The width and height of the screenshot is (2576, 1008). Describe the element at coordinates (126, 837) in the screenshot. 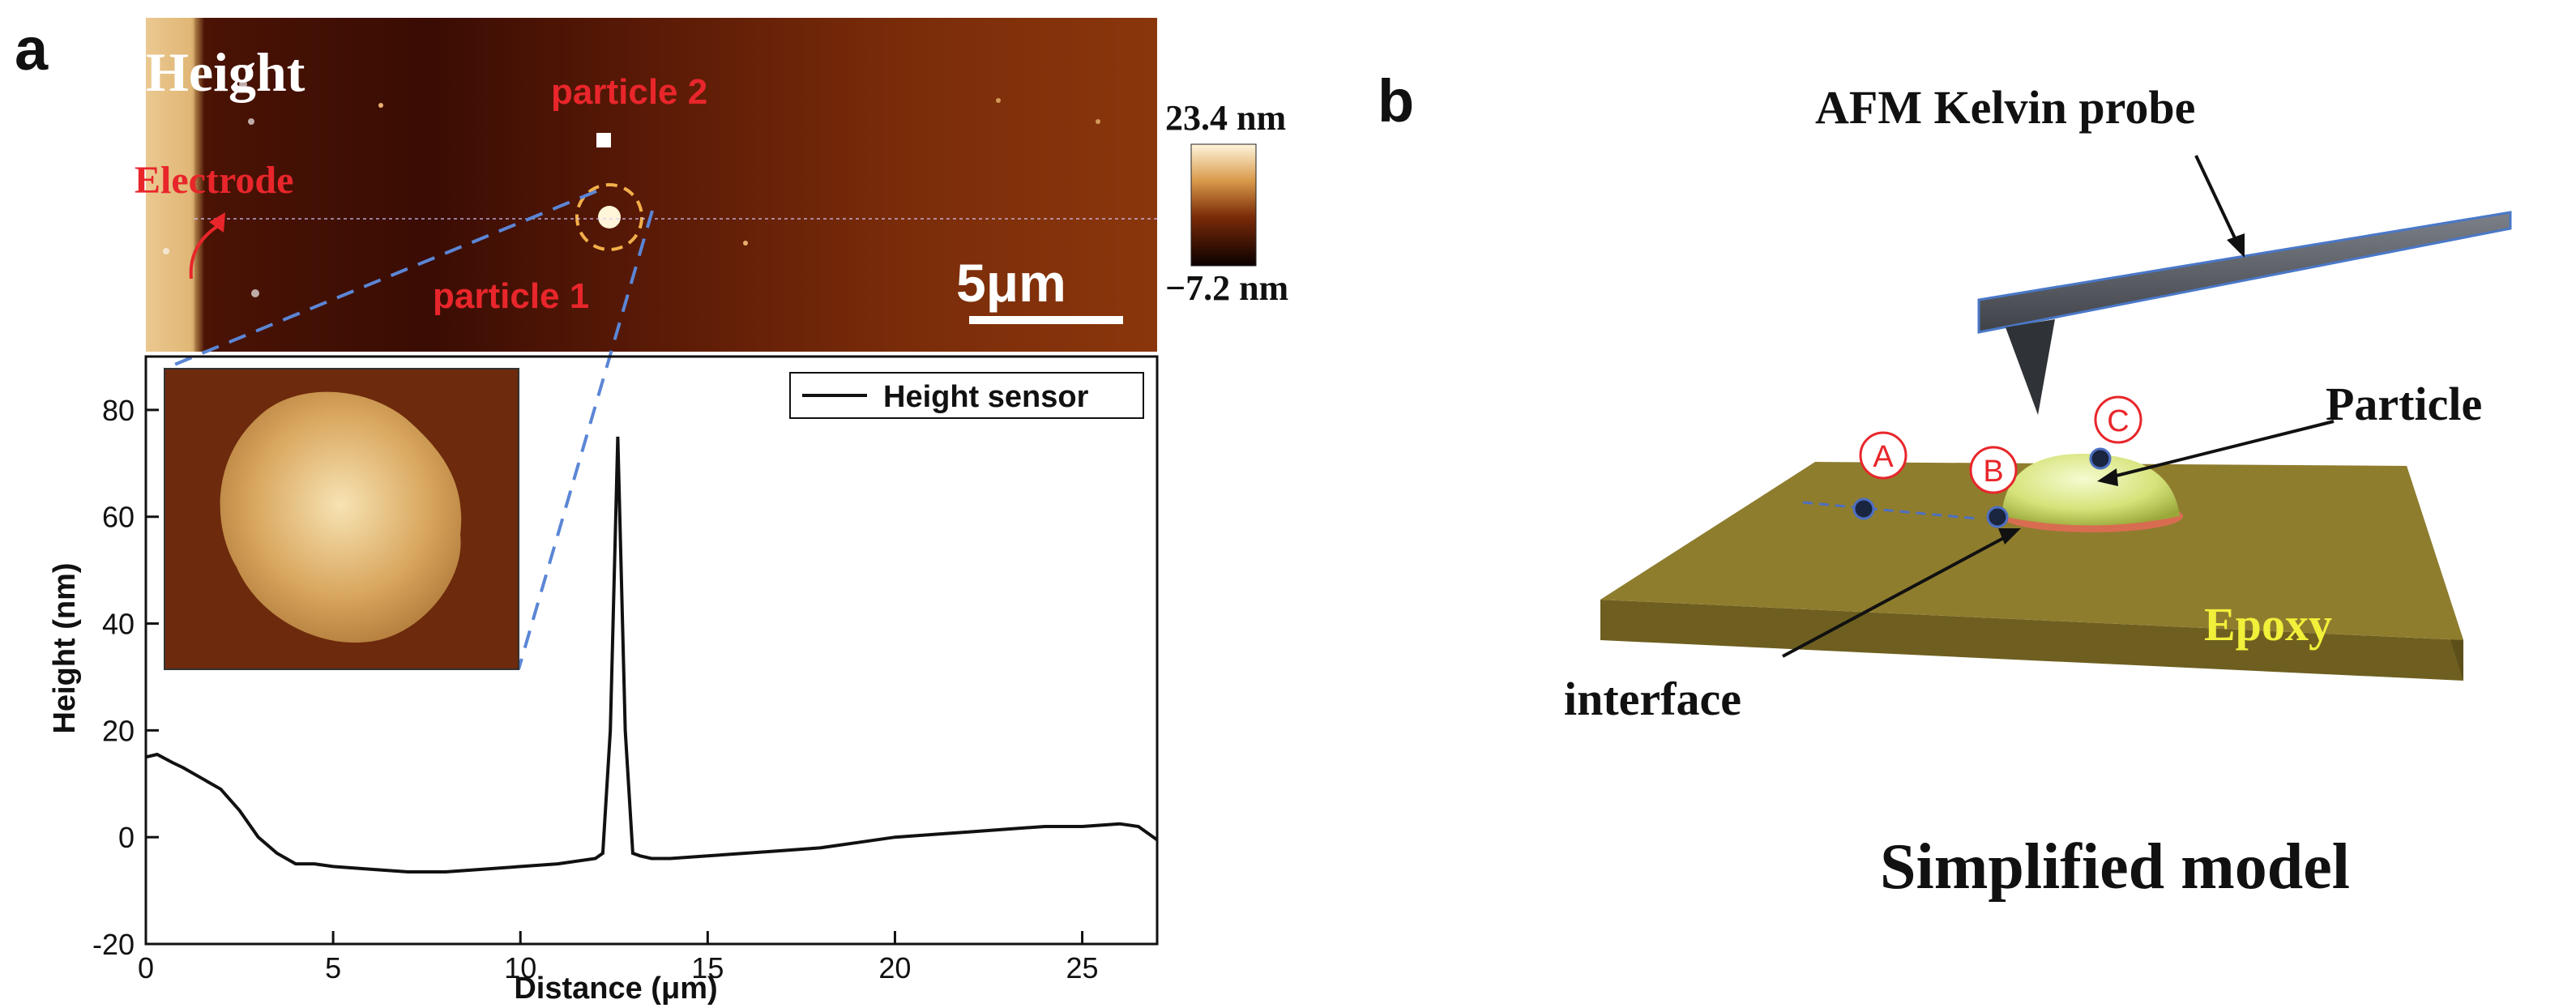

I see `y-tick-label: 0` at that location.